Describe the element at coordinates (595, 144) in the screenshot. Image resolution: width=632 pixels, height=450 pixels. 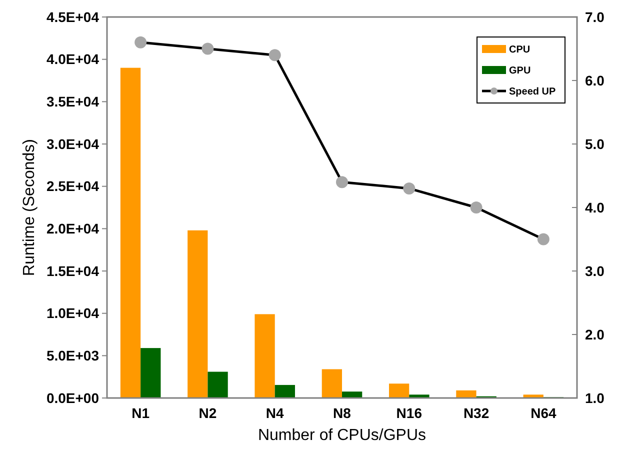
I see `y2-tick-label: 5.0` at that location.